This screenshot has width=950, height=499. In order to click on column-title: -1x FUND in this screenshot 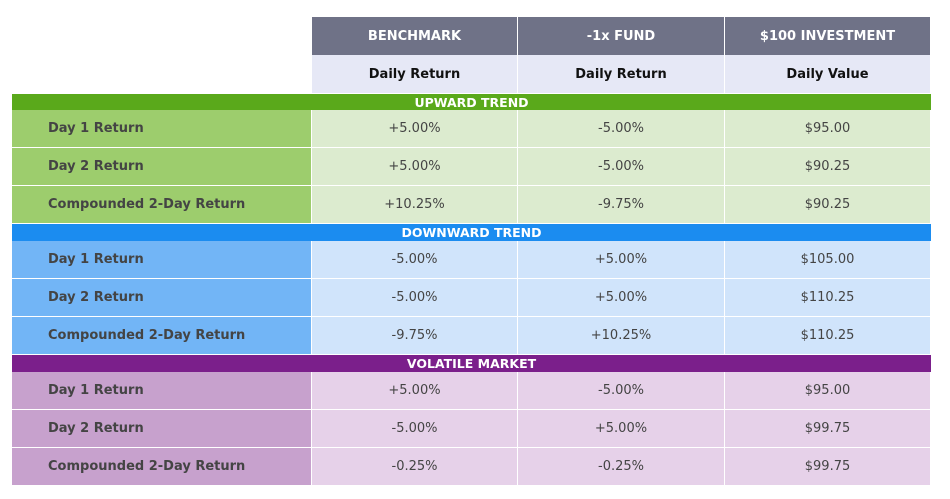, I will do `click(621, 36)`.